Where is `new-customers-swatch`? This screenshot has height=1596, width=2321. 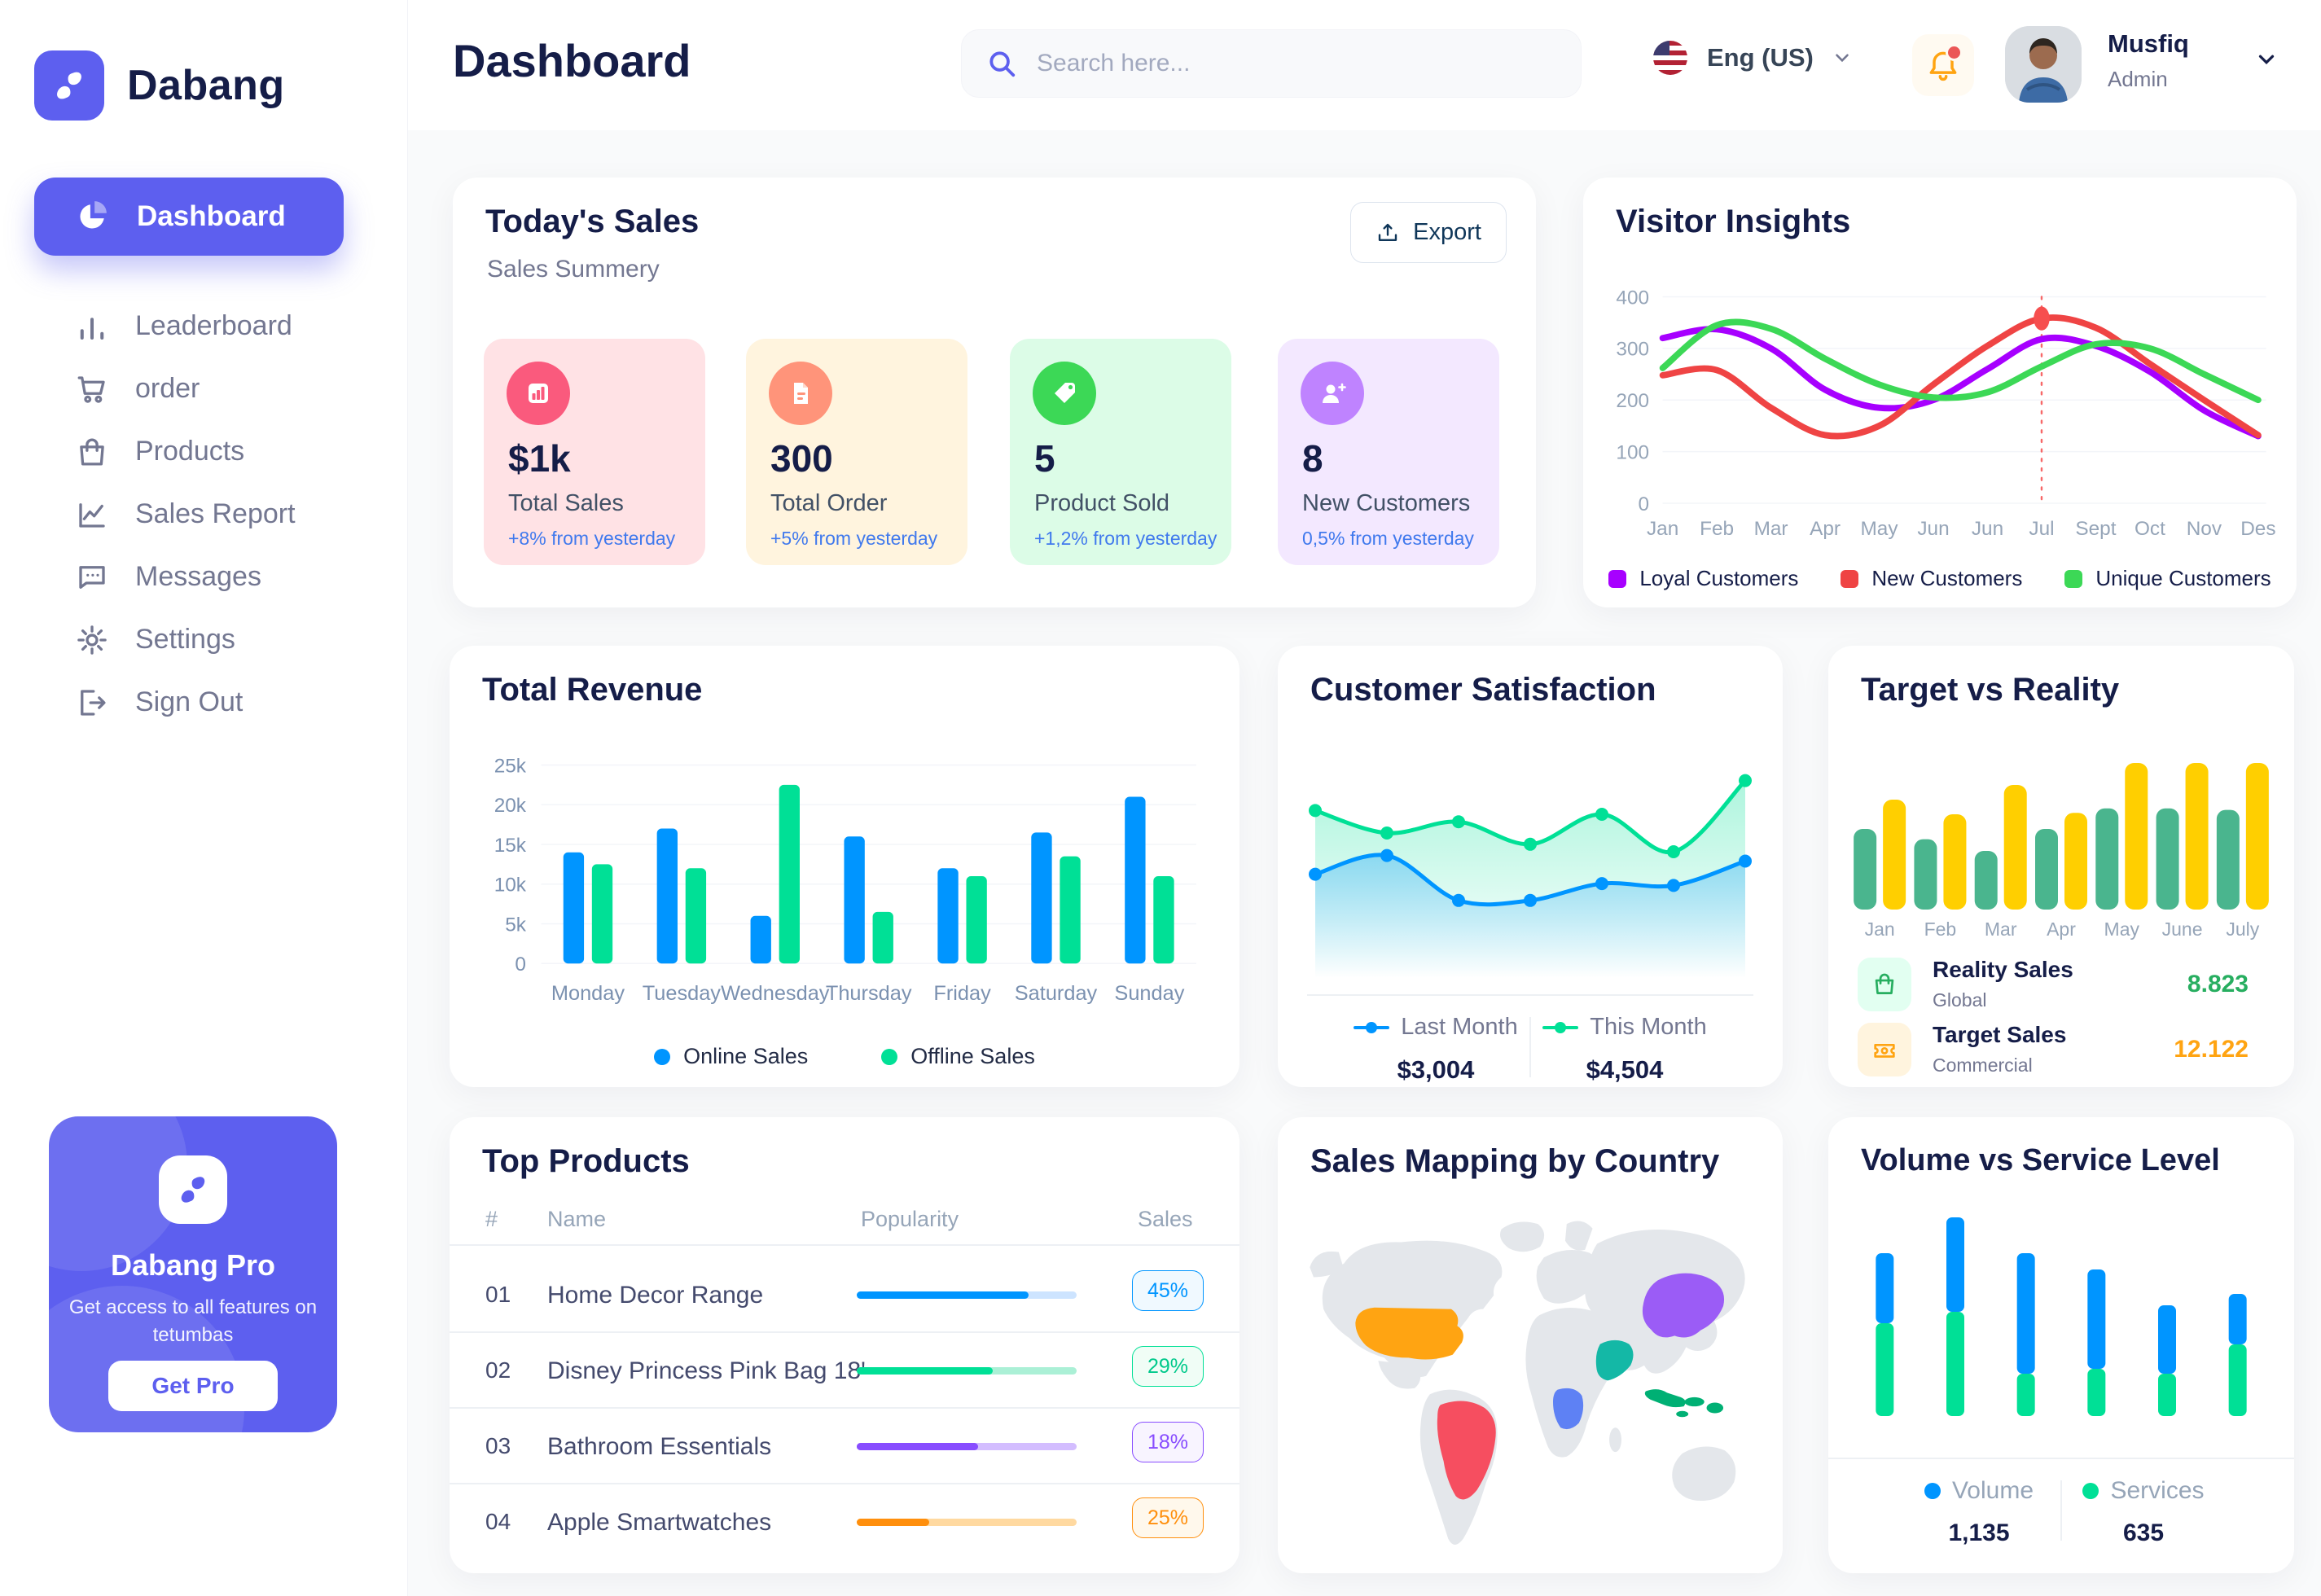 new-customers-swatch is located at coordinates (1850, 578).